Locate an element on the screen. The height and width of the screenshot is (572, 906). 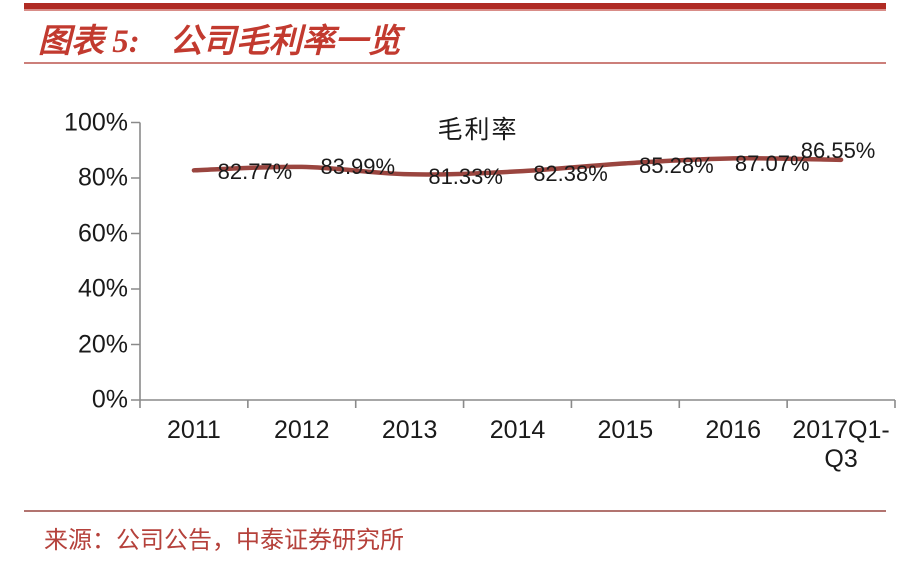
y-axis-tick-label: 60% is located at coordinates (102, 233).